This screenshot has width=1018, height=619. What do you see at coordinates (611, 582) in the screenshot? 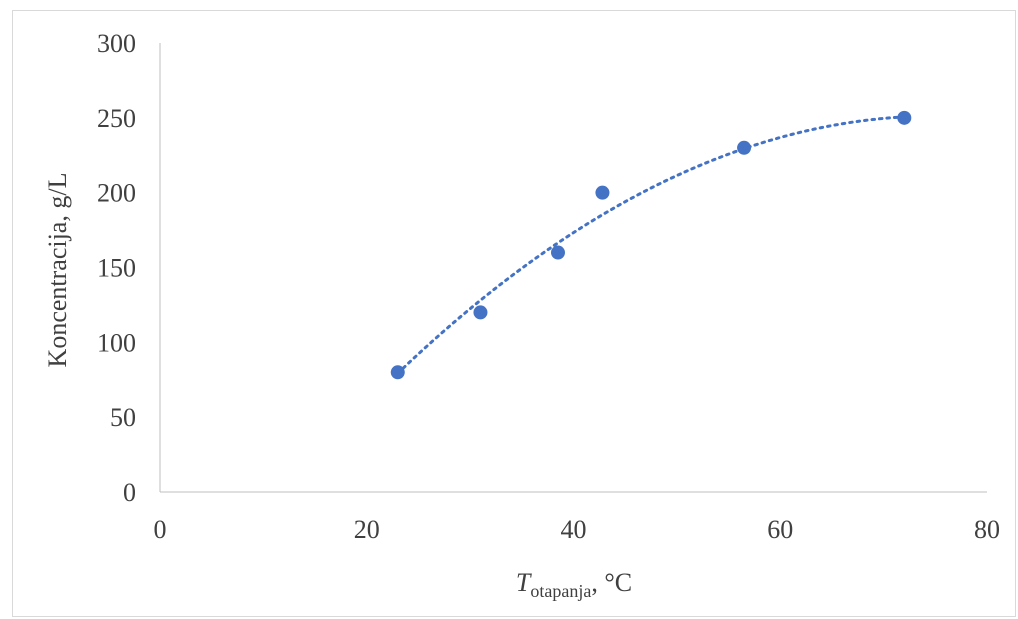
I see `x-axis-title-unit: , °C` at bounding box center [611, 582].